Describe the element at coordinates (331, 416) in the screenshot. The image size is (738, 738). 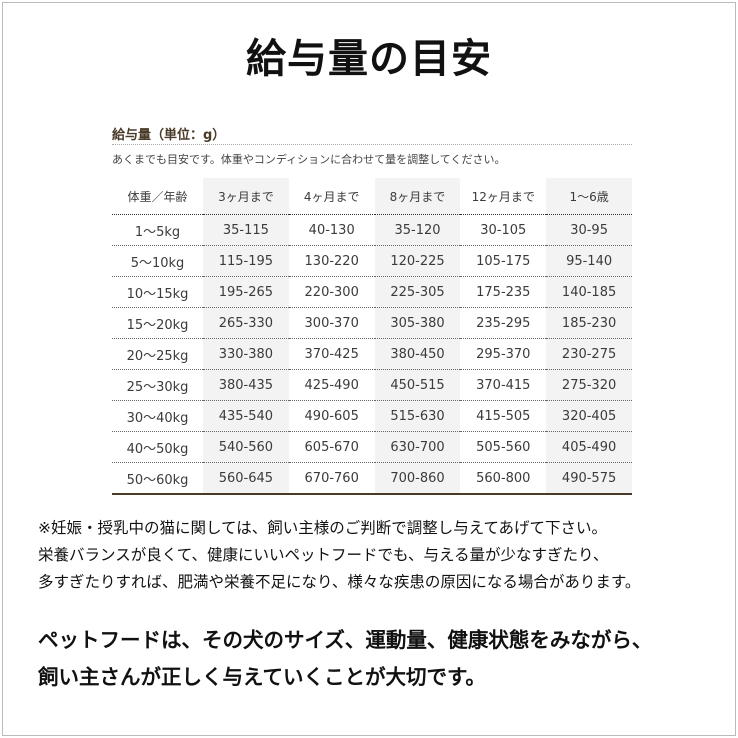
I see `amount-cell: 490-605` at that location.